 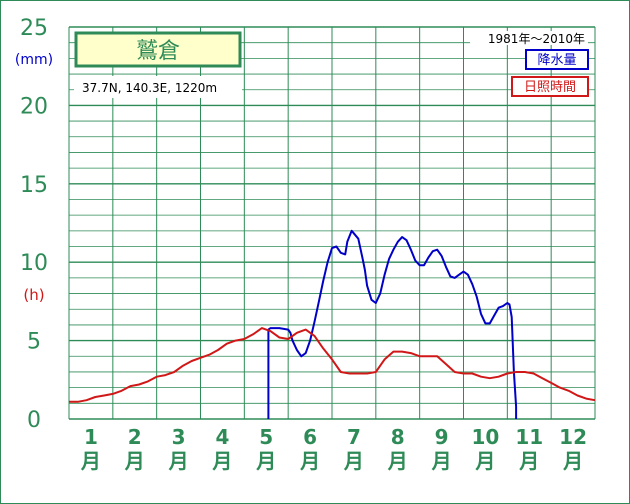 What do you see at coordinates (34, 263) in the screenshot?
I see `y-tick-label: 10` at bounding box center [34, 263].